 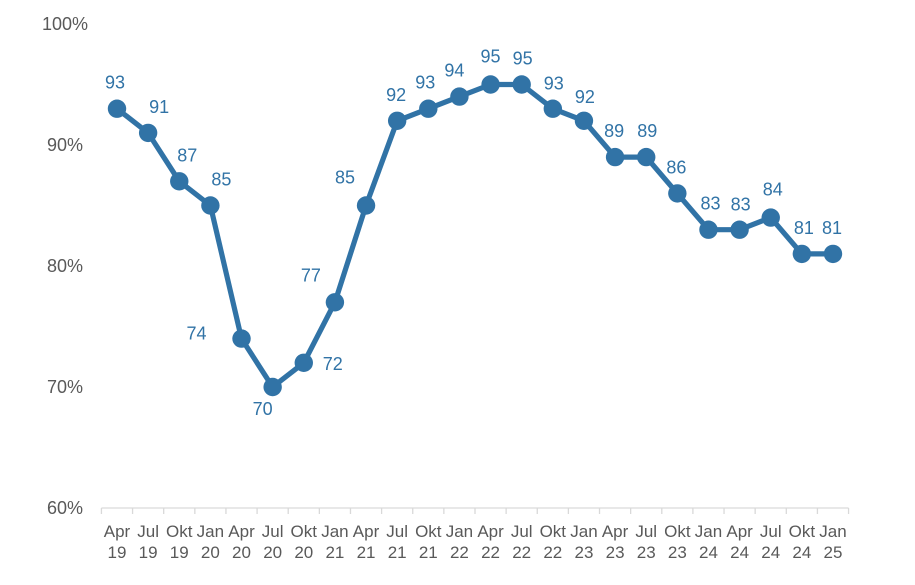 What do you see at coordinates (65, 145) in the screenshot?
I see `y-axis-tick-label: 90%` at bounding box center [65, 145].